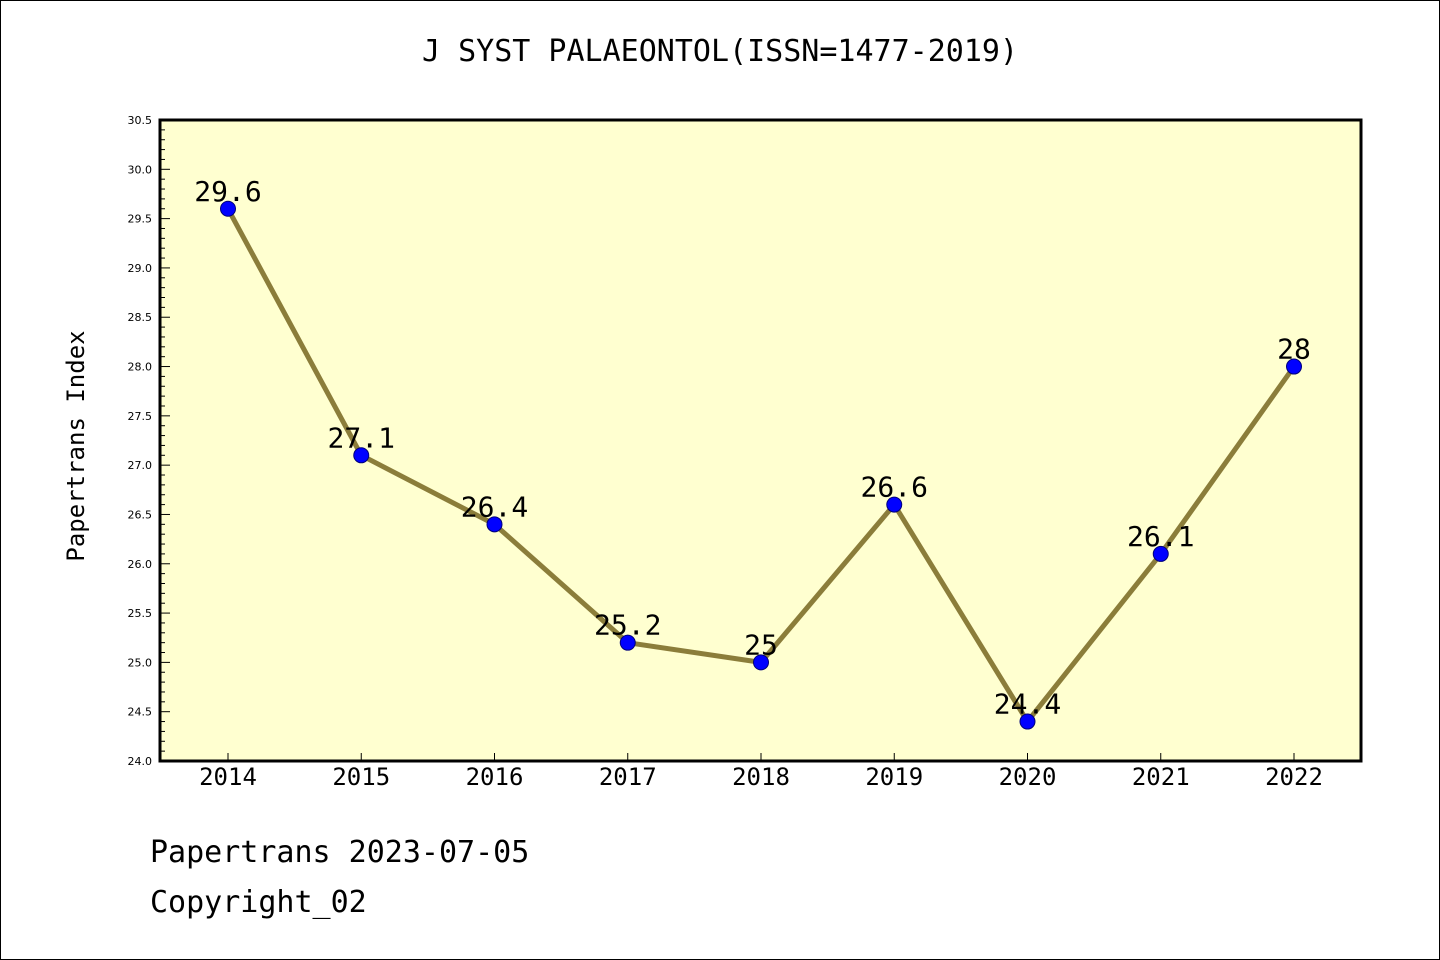 The image size is (1440, 960). What do you see at coordinates (494, 506) in the screenshot?
I see `data-label: 26.4` at bounding box center [494, 506].